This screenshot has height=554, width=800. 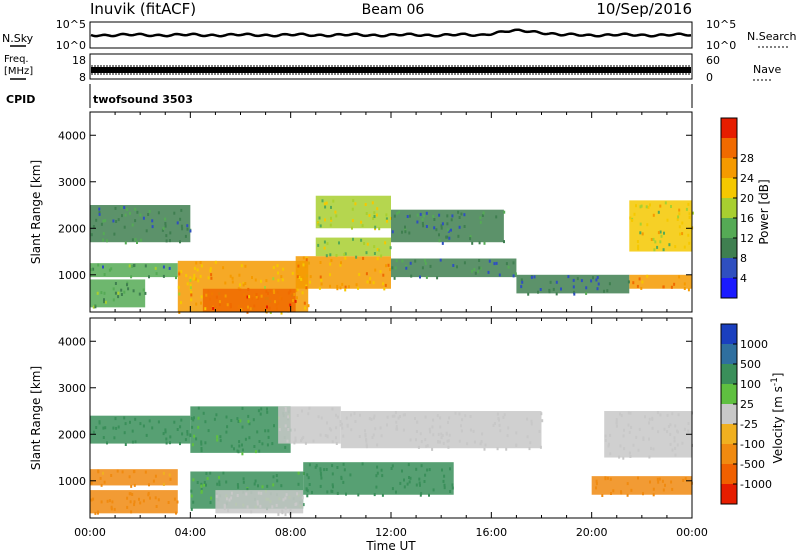 I want to click on cpid-program: twofsound 3503, so click(x=143, y=99).